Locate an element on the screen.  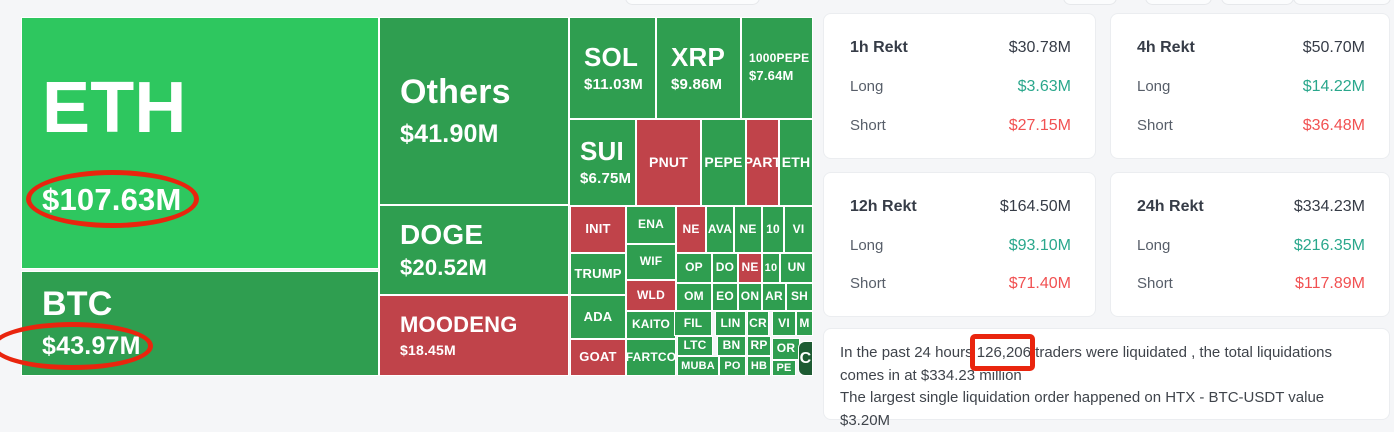
treemap-cell-t10b: 10 is located at coordinates (771, 268).